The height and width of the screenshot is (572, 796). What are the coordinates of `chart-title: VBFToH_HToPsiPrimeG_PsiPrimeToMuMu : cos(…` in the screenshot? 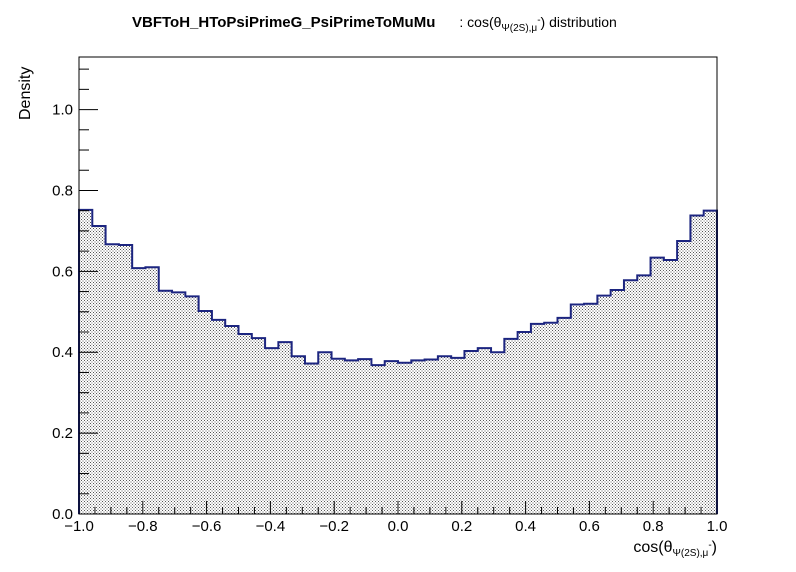 It's located at (374, 24).